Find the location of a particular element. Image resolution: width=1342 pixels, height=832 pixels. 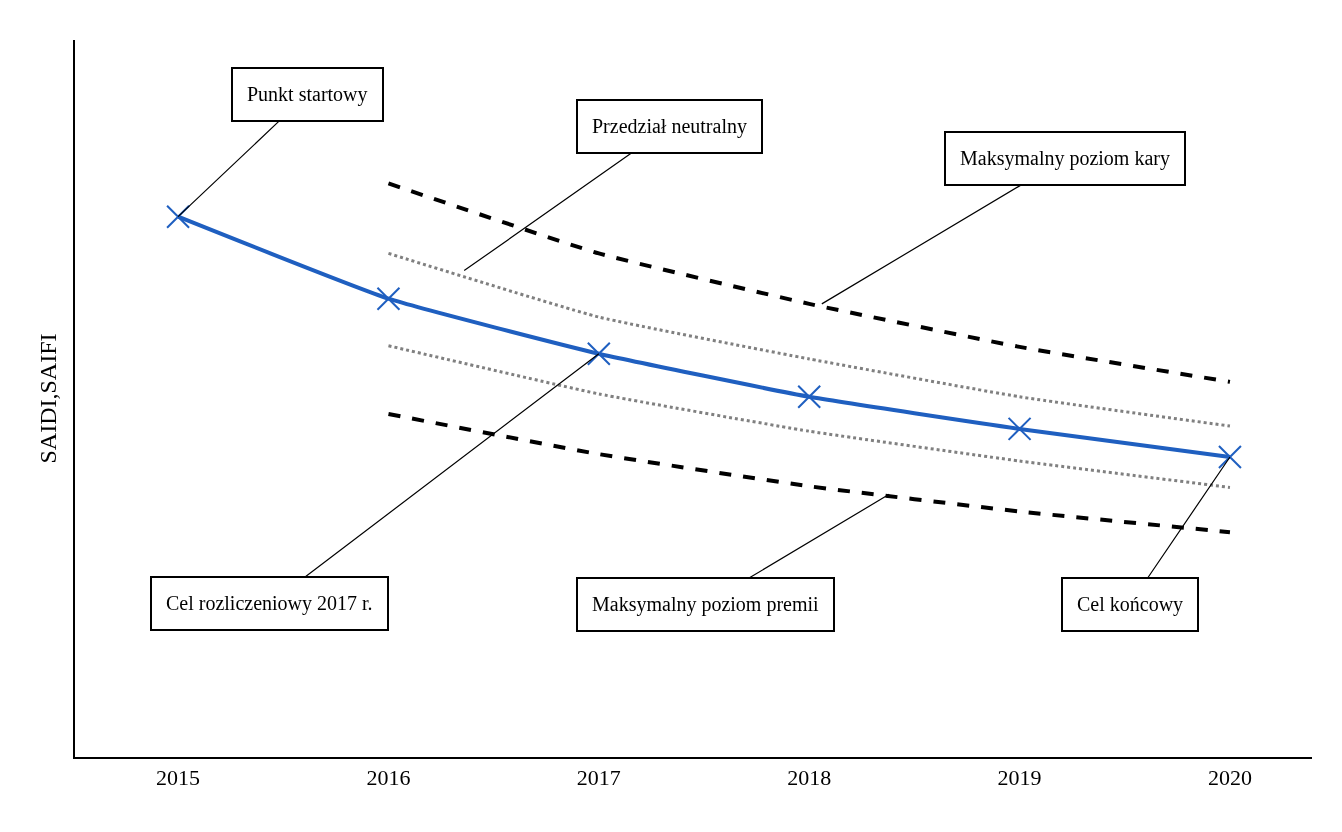

y-axis-title: SAIDI,SAIFI is located at coordinates (47, 398).